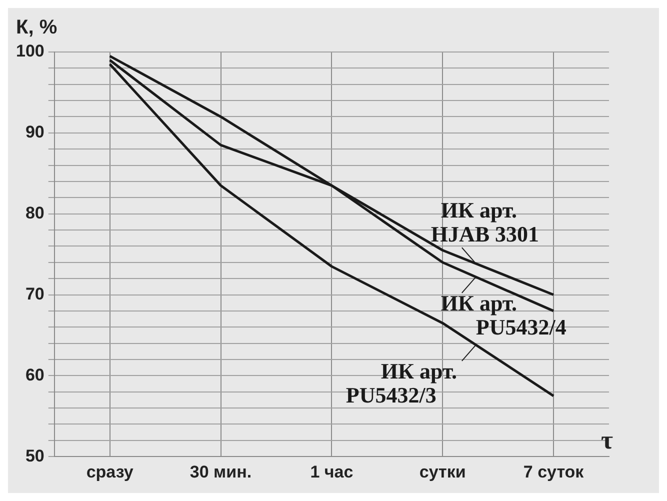 Image resolution: width=667 pixels, height=501 pixels. I want to click on y-tick-label: 80, so click(34, 213).